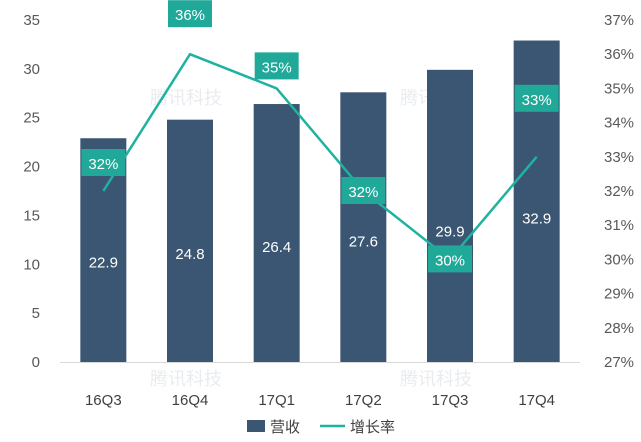  I want to click on left-axis-tick-label: 30, so click(31, 69).